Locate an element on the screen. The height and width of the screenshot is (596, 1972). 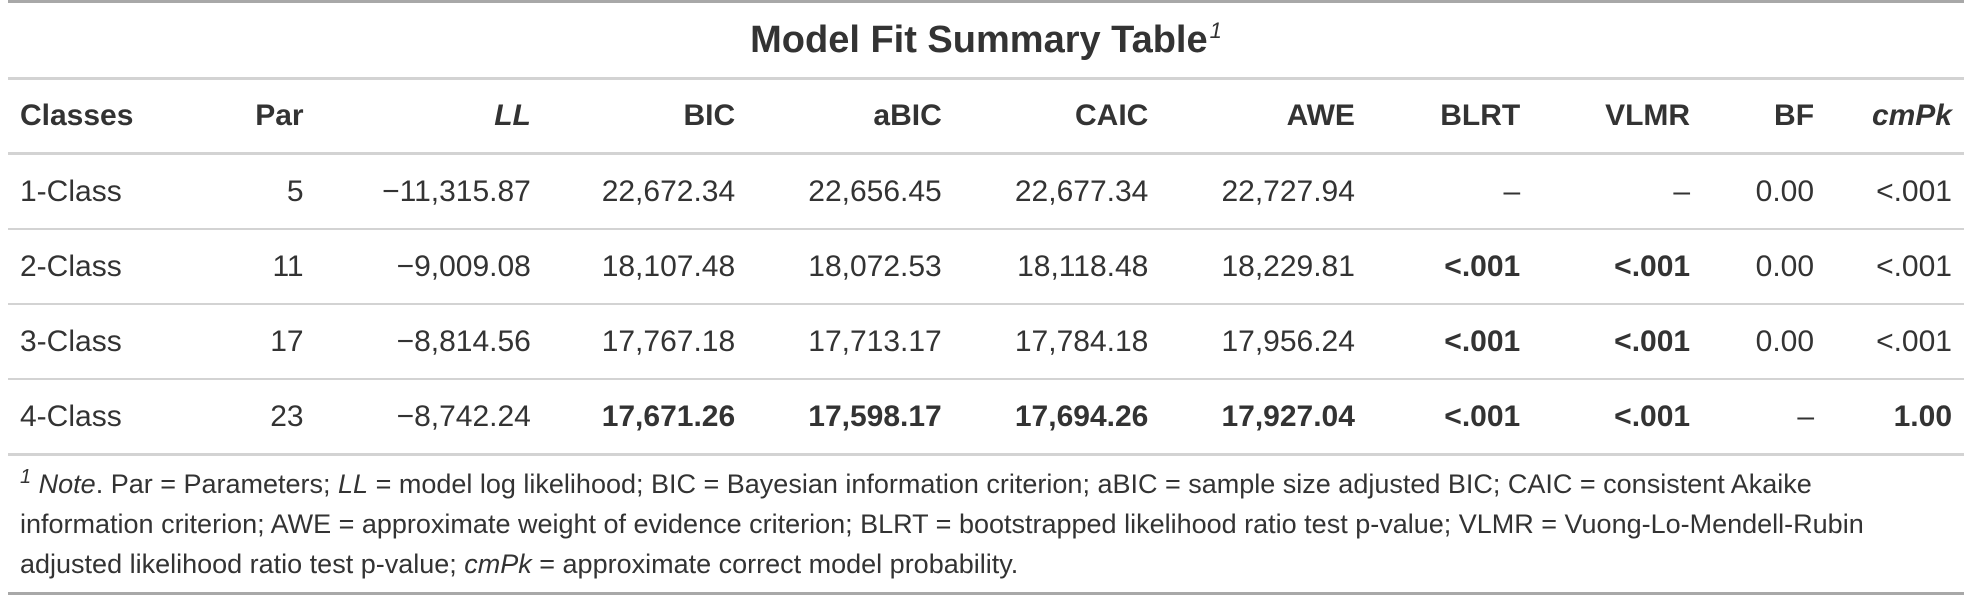
cell-awe: 22,727.94 is located at coordinates (1263, 191).